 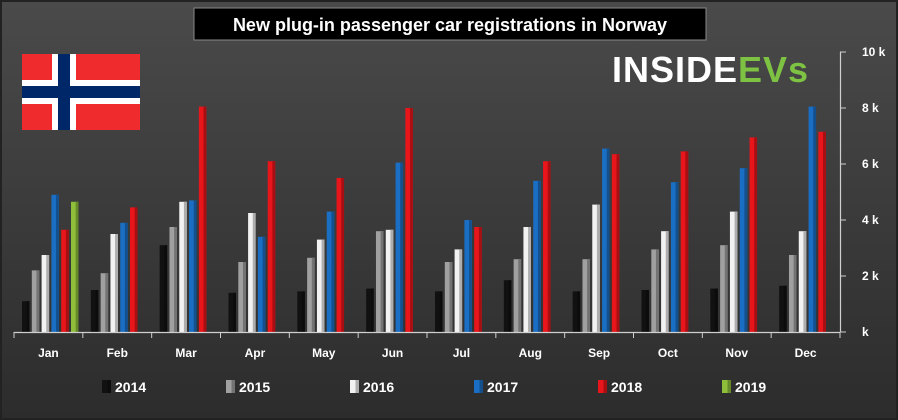 What do you see at coordinates (401, 247) in the screenshot?
I see `bar-shade-2017-Jun` at bounding box center [401, 247].